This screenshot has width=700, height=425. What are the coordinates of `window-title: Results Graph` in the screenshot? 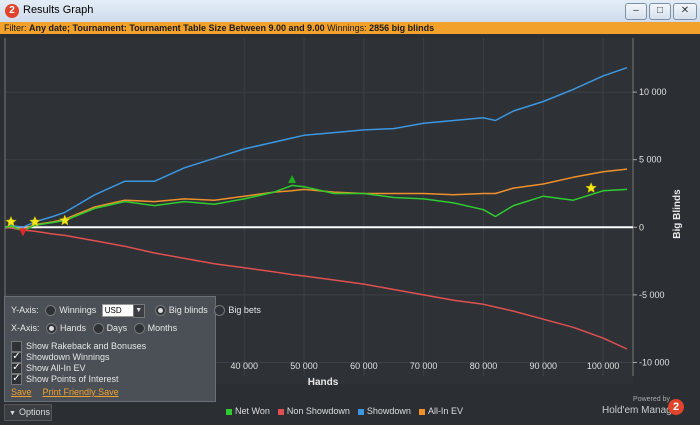 It's located at (58, 10).